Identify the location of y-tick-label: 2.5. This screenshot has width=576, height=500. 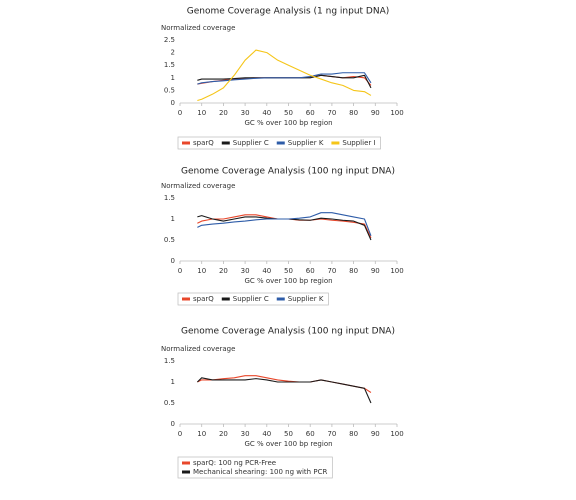
(169, 40).